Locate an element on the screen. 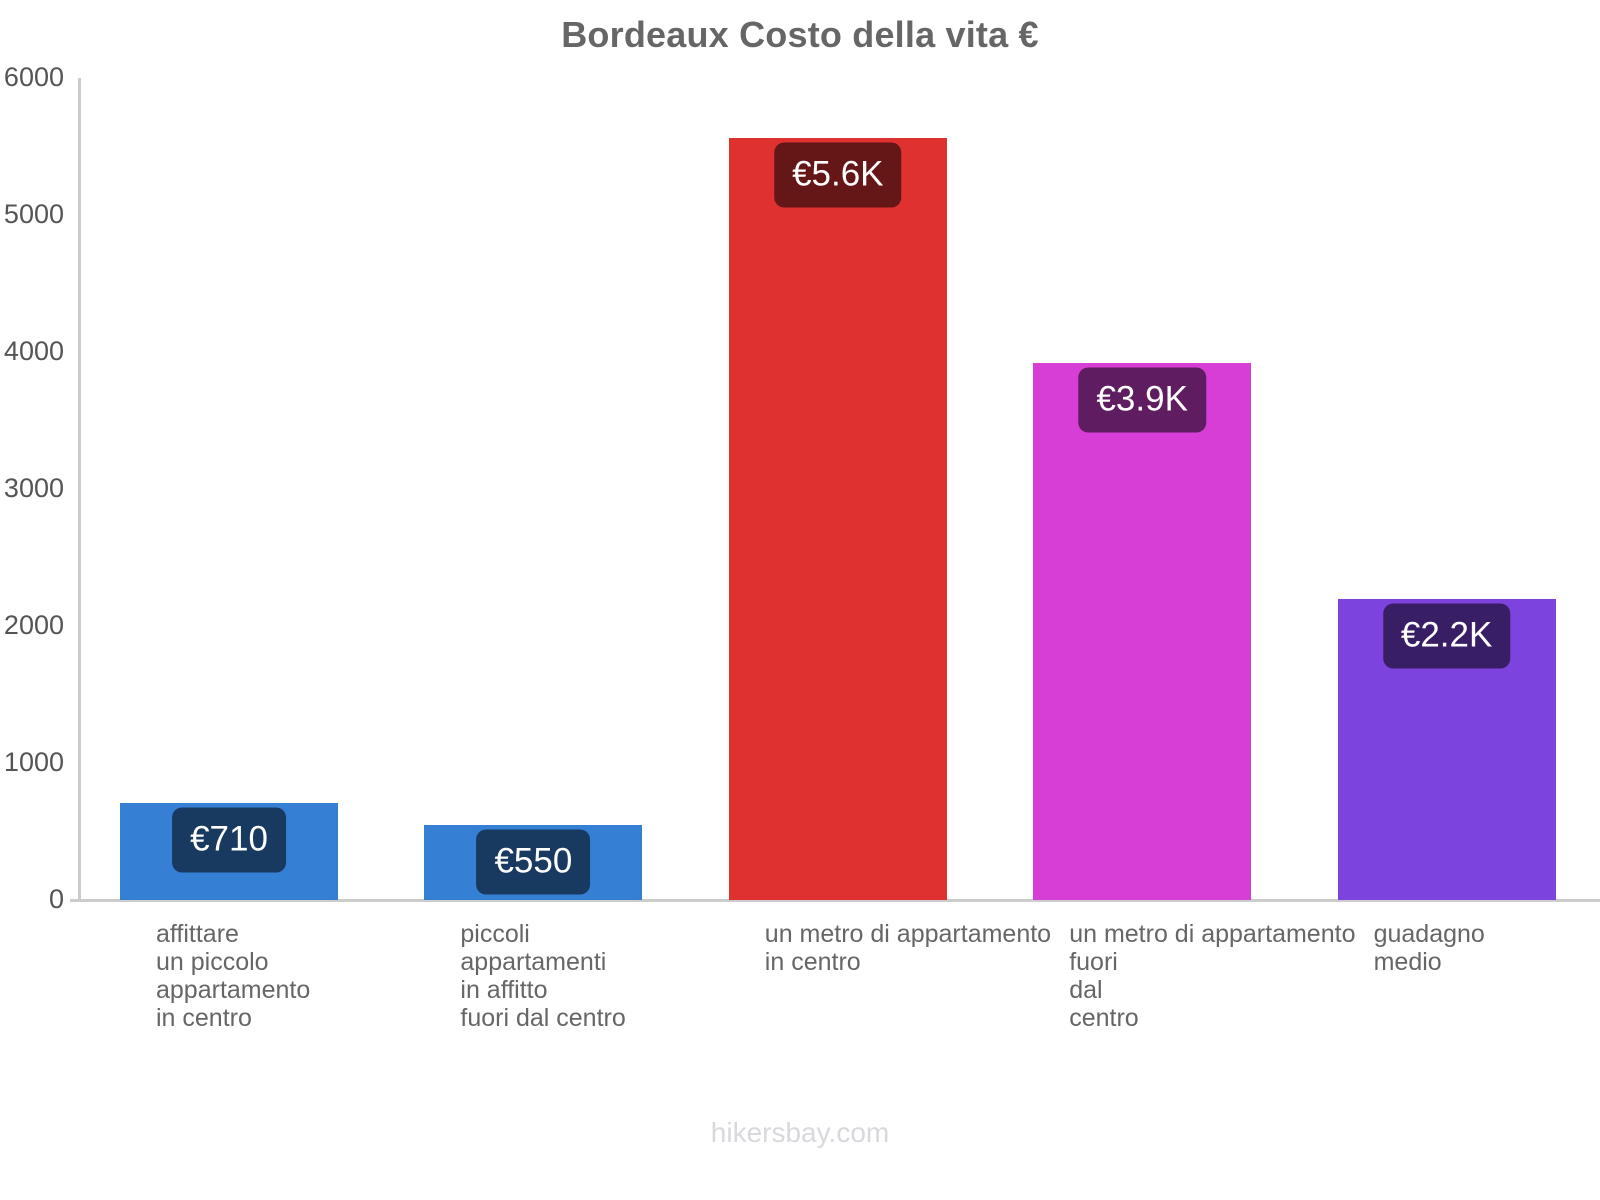  bar-value-label-2: €550 is located at coordinates (533, 862).